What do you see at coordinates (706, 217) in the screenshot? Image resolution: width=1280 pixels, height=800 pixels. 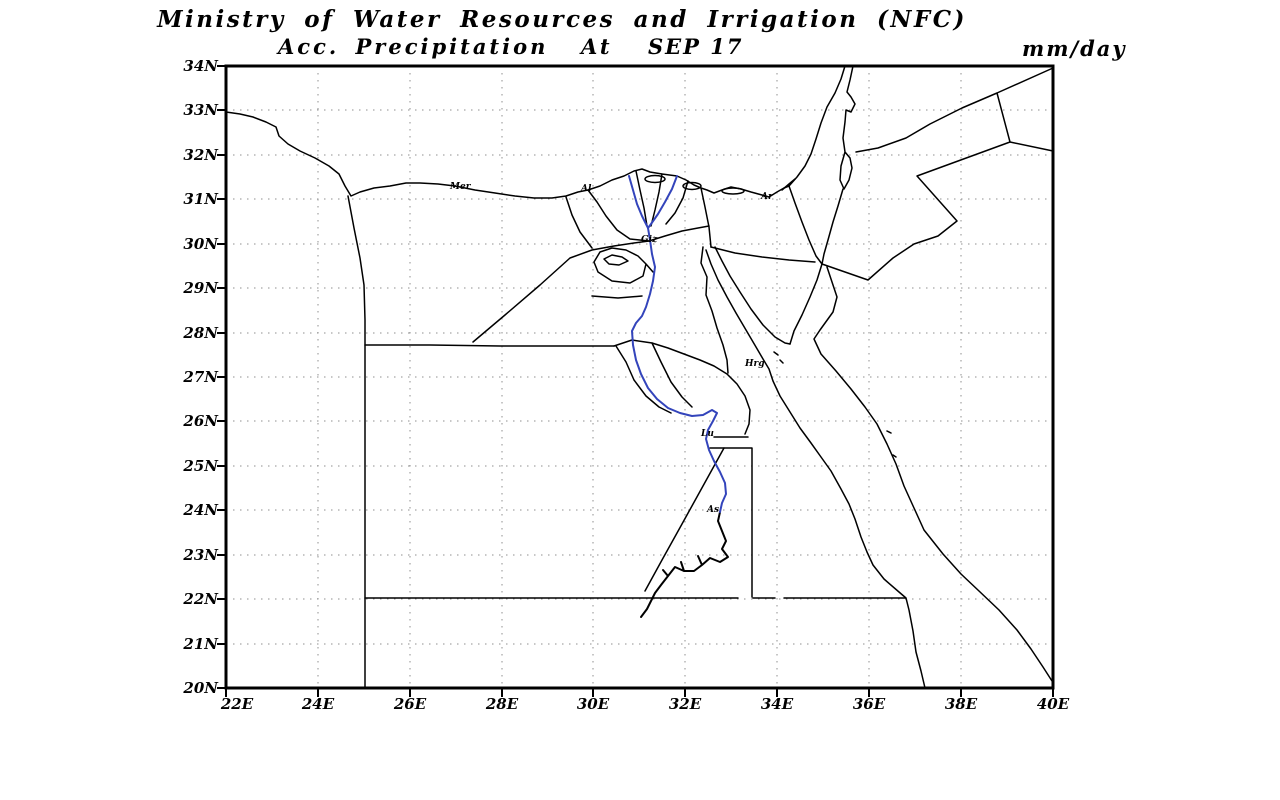 I see `suez-canal` at bounding box center [706, 217].